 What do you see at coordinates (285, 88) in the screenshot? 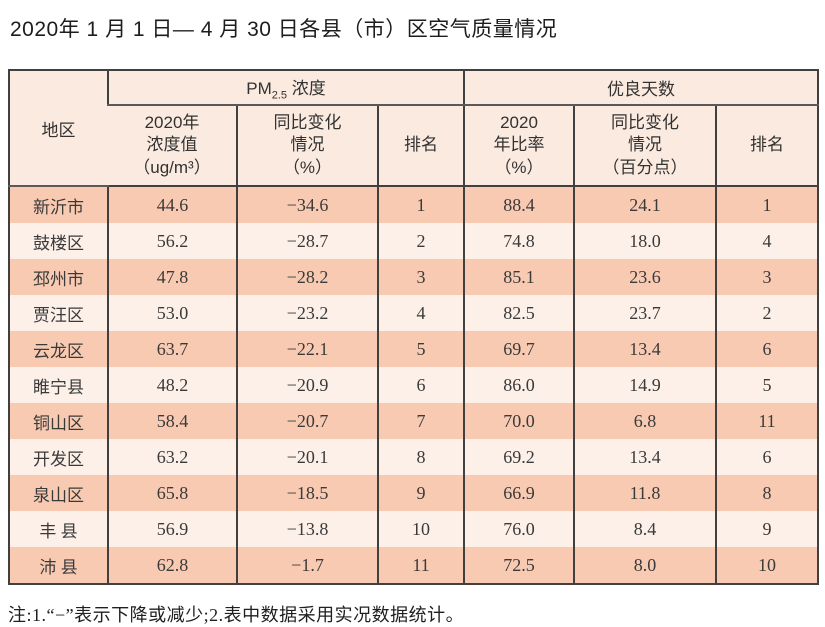
I see `header-group-pm25: PM2.5 浓度` at bounding box center [285, 88].